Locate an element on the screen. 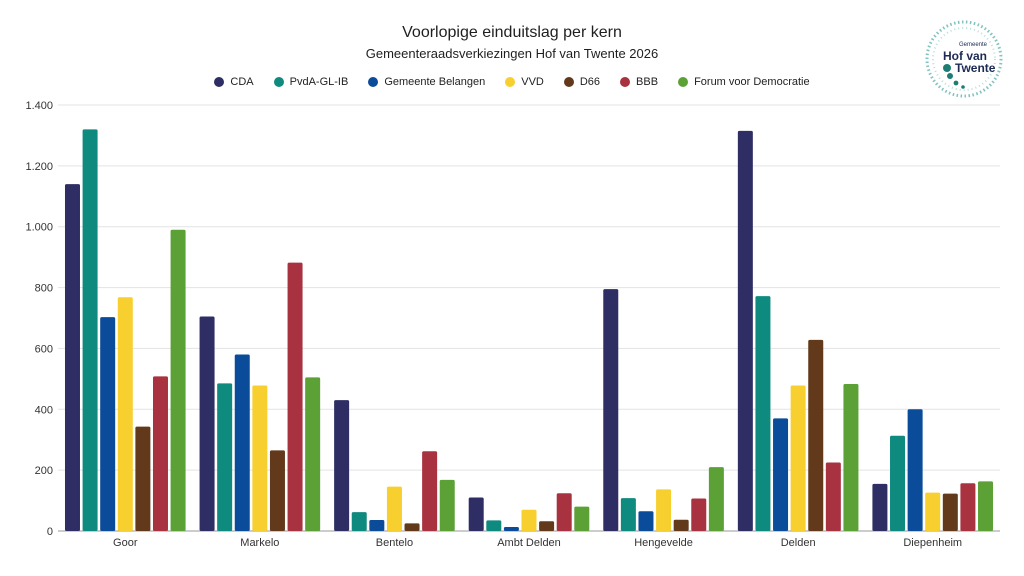 The height and width of the screenshot is (576, 1024). legend-item: D66 is located at coordinates (582, 82).